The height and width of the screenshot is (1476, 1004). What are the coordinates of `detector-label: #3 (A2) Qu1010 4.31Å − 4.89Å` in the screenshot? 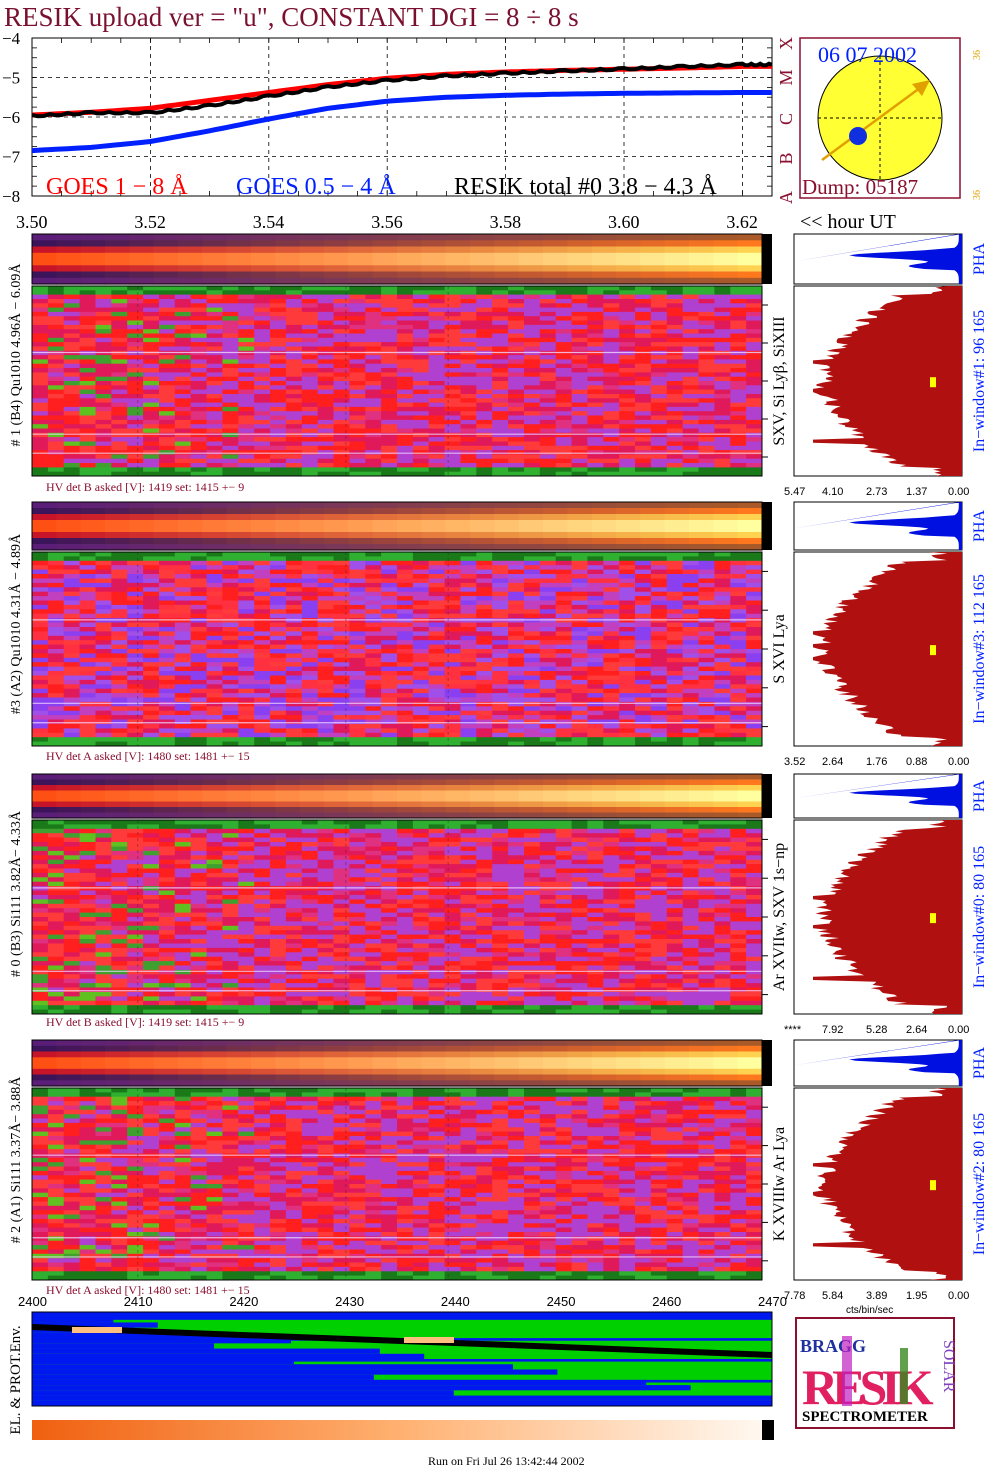 It's located at (16, 623).